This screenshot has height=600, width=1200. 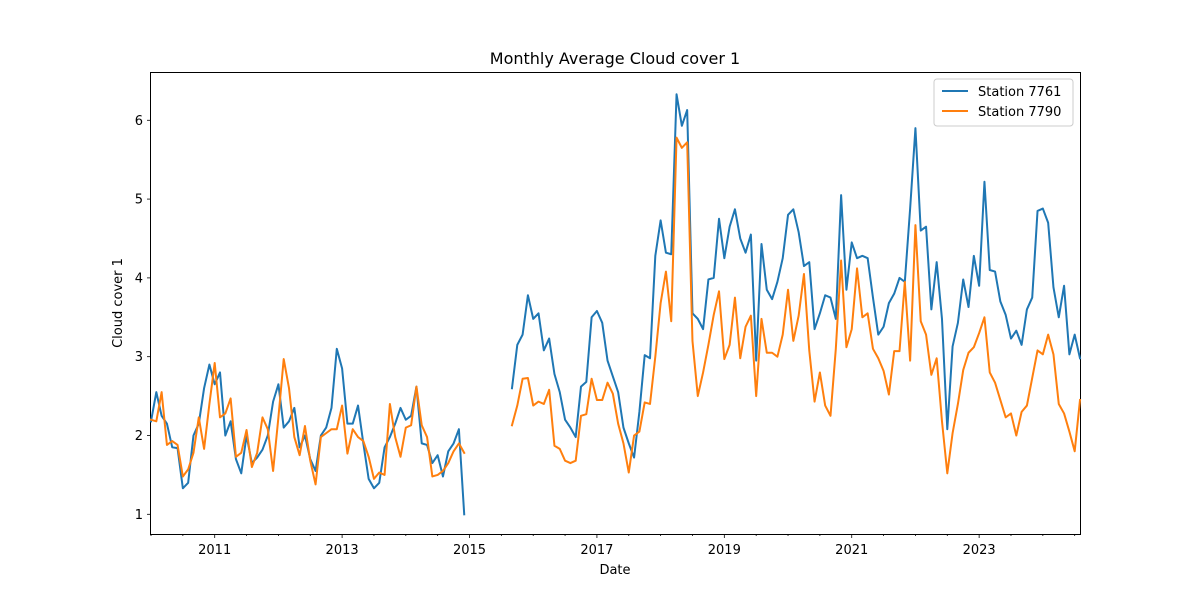 I want to click on y-axis-title: Cloud cover 1, so click(x=118, y=303).